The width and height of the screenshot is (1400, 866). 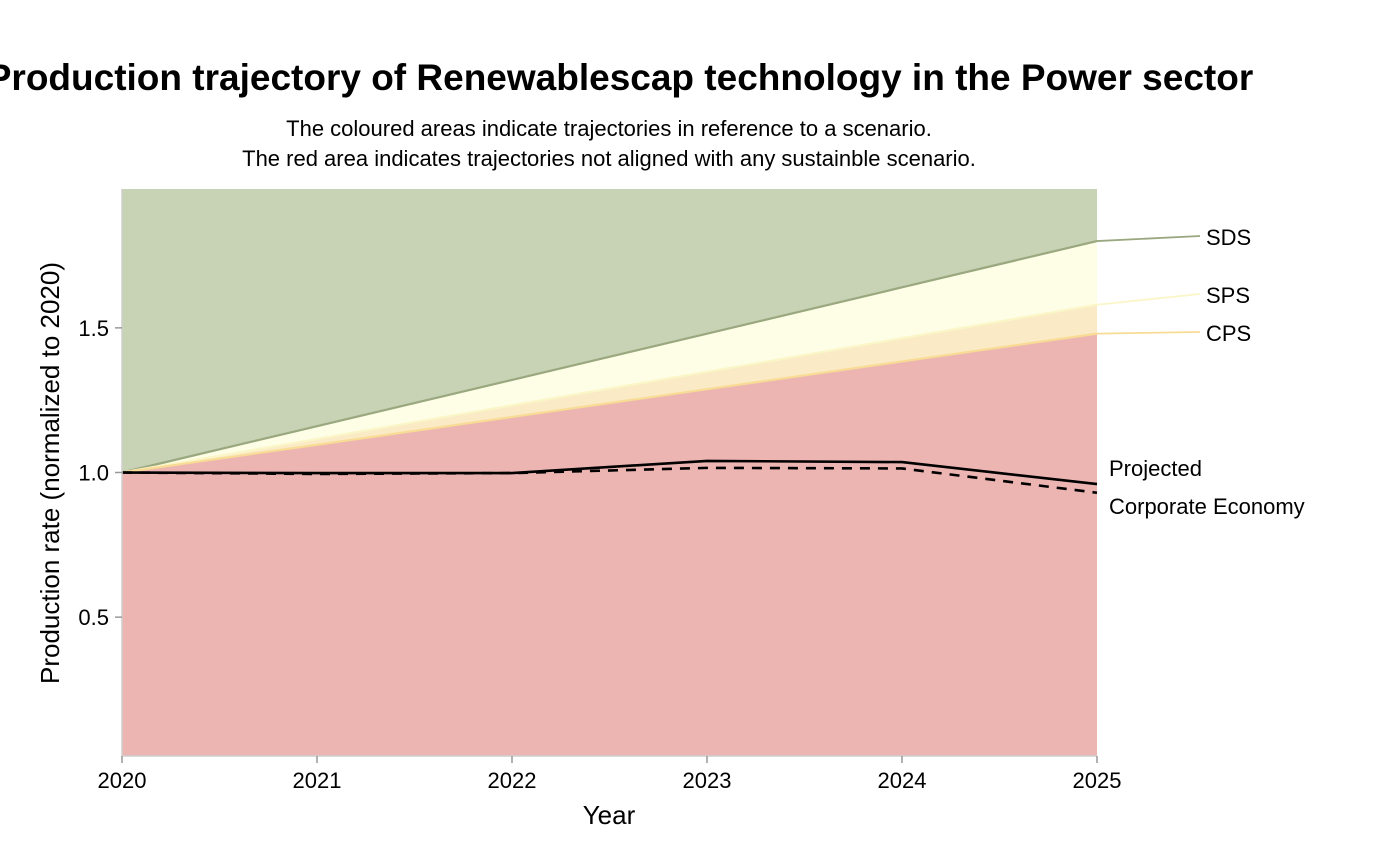 I want to click on end-labels: SDS SPS CPS Projected Corporate Economy, so click(x=1200, y=372).